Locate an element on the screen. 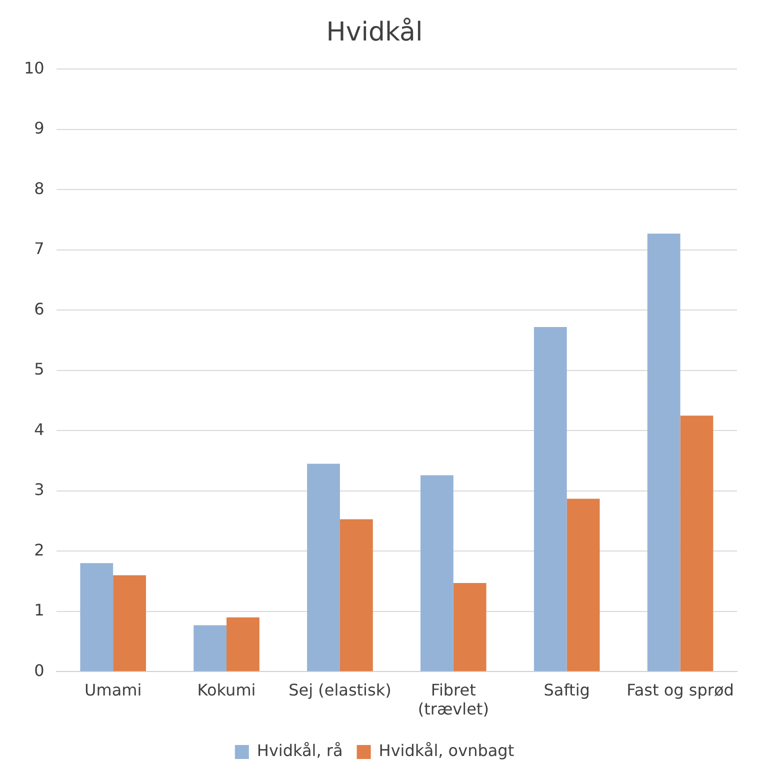 This screenshot has height=782, width=759. x-tick-label: Umami is located at coordinates (113, 690).